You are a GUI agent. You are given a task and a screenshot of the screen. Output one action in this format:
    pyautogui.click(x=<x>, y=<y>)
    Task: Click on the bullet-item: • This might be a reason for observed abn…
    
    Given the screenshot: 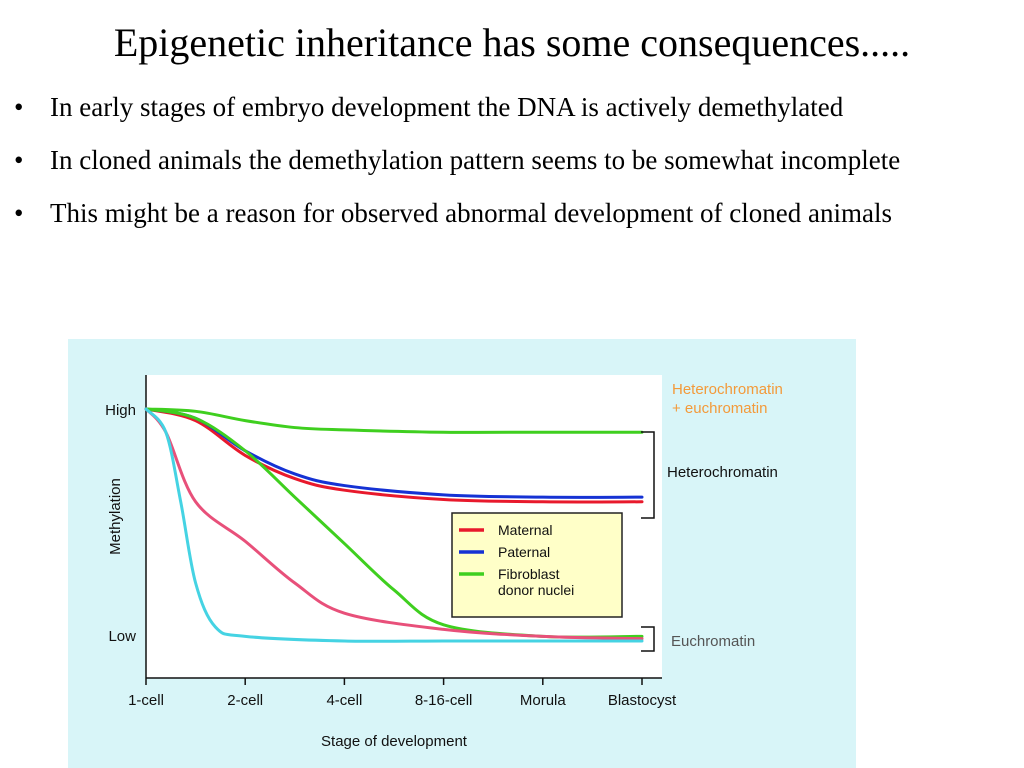 What is the action you would take?
    pyautogui.click(x=514, y=213)
    